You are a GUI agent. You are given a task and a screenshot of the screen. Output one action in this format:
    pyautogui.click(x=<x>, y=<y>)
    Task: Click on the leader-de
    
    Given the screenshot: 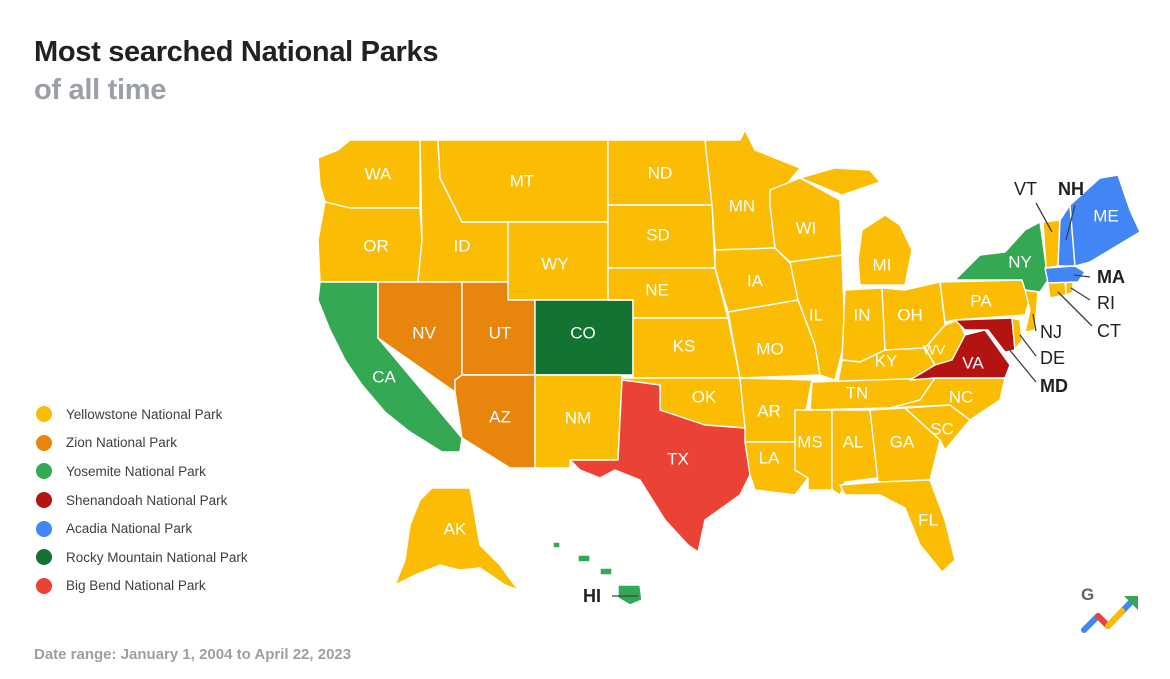 What is the action you would take?
    pyautogui.click(x=1028, y=345)
    